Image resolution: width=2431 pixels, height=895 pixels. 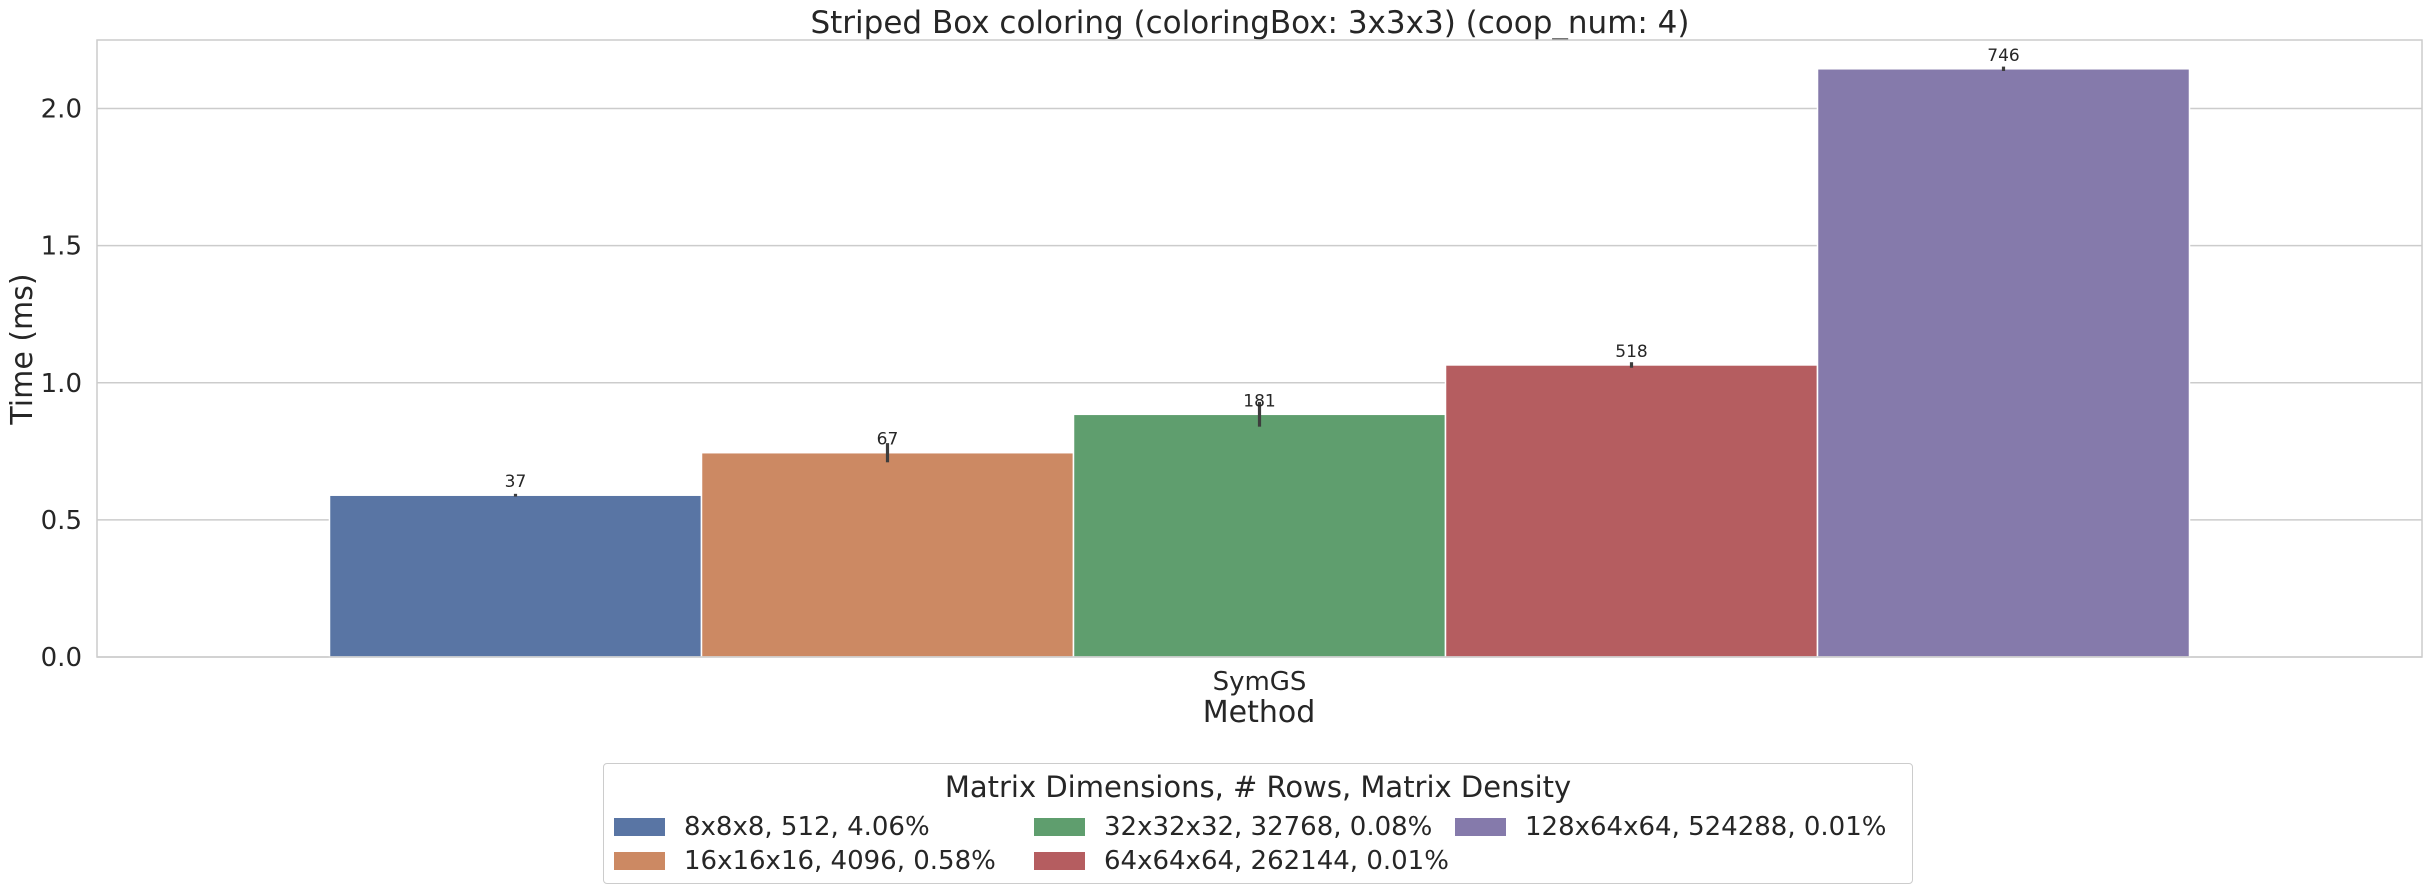 I want to click on legend-label: 64x64x64, 262144, 0.01%, so click(x=1276, y=861).